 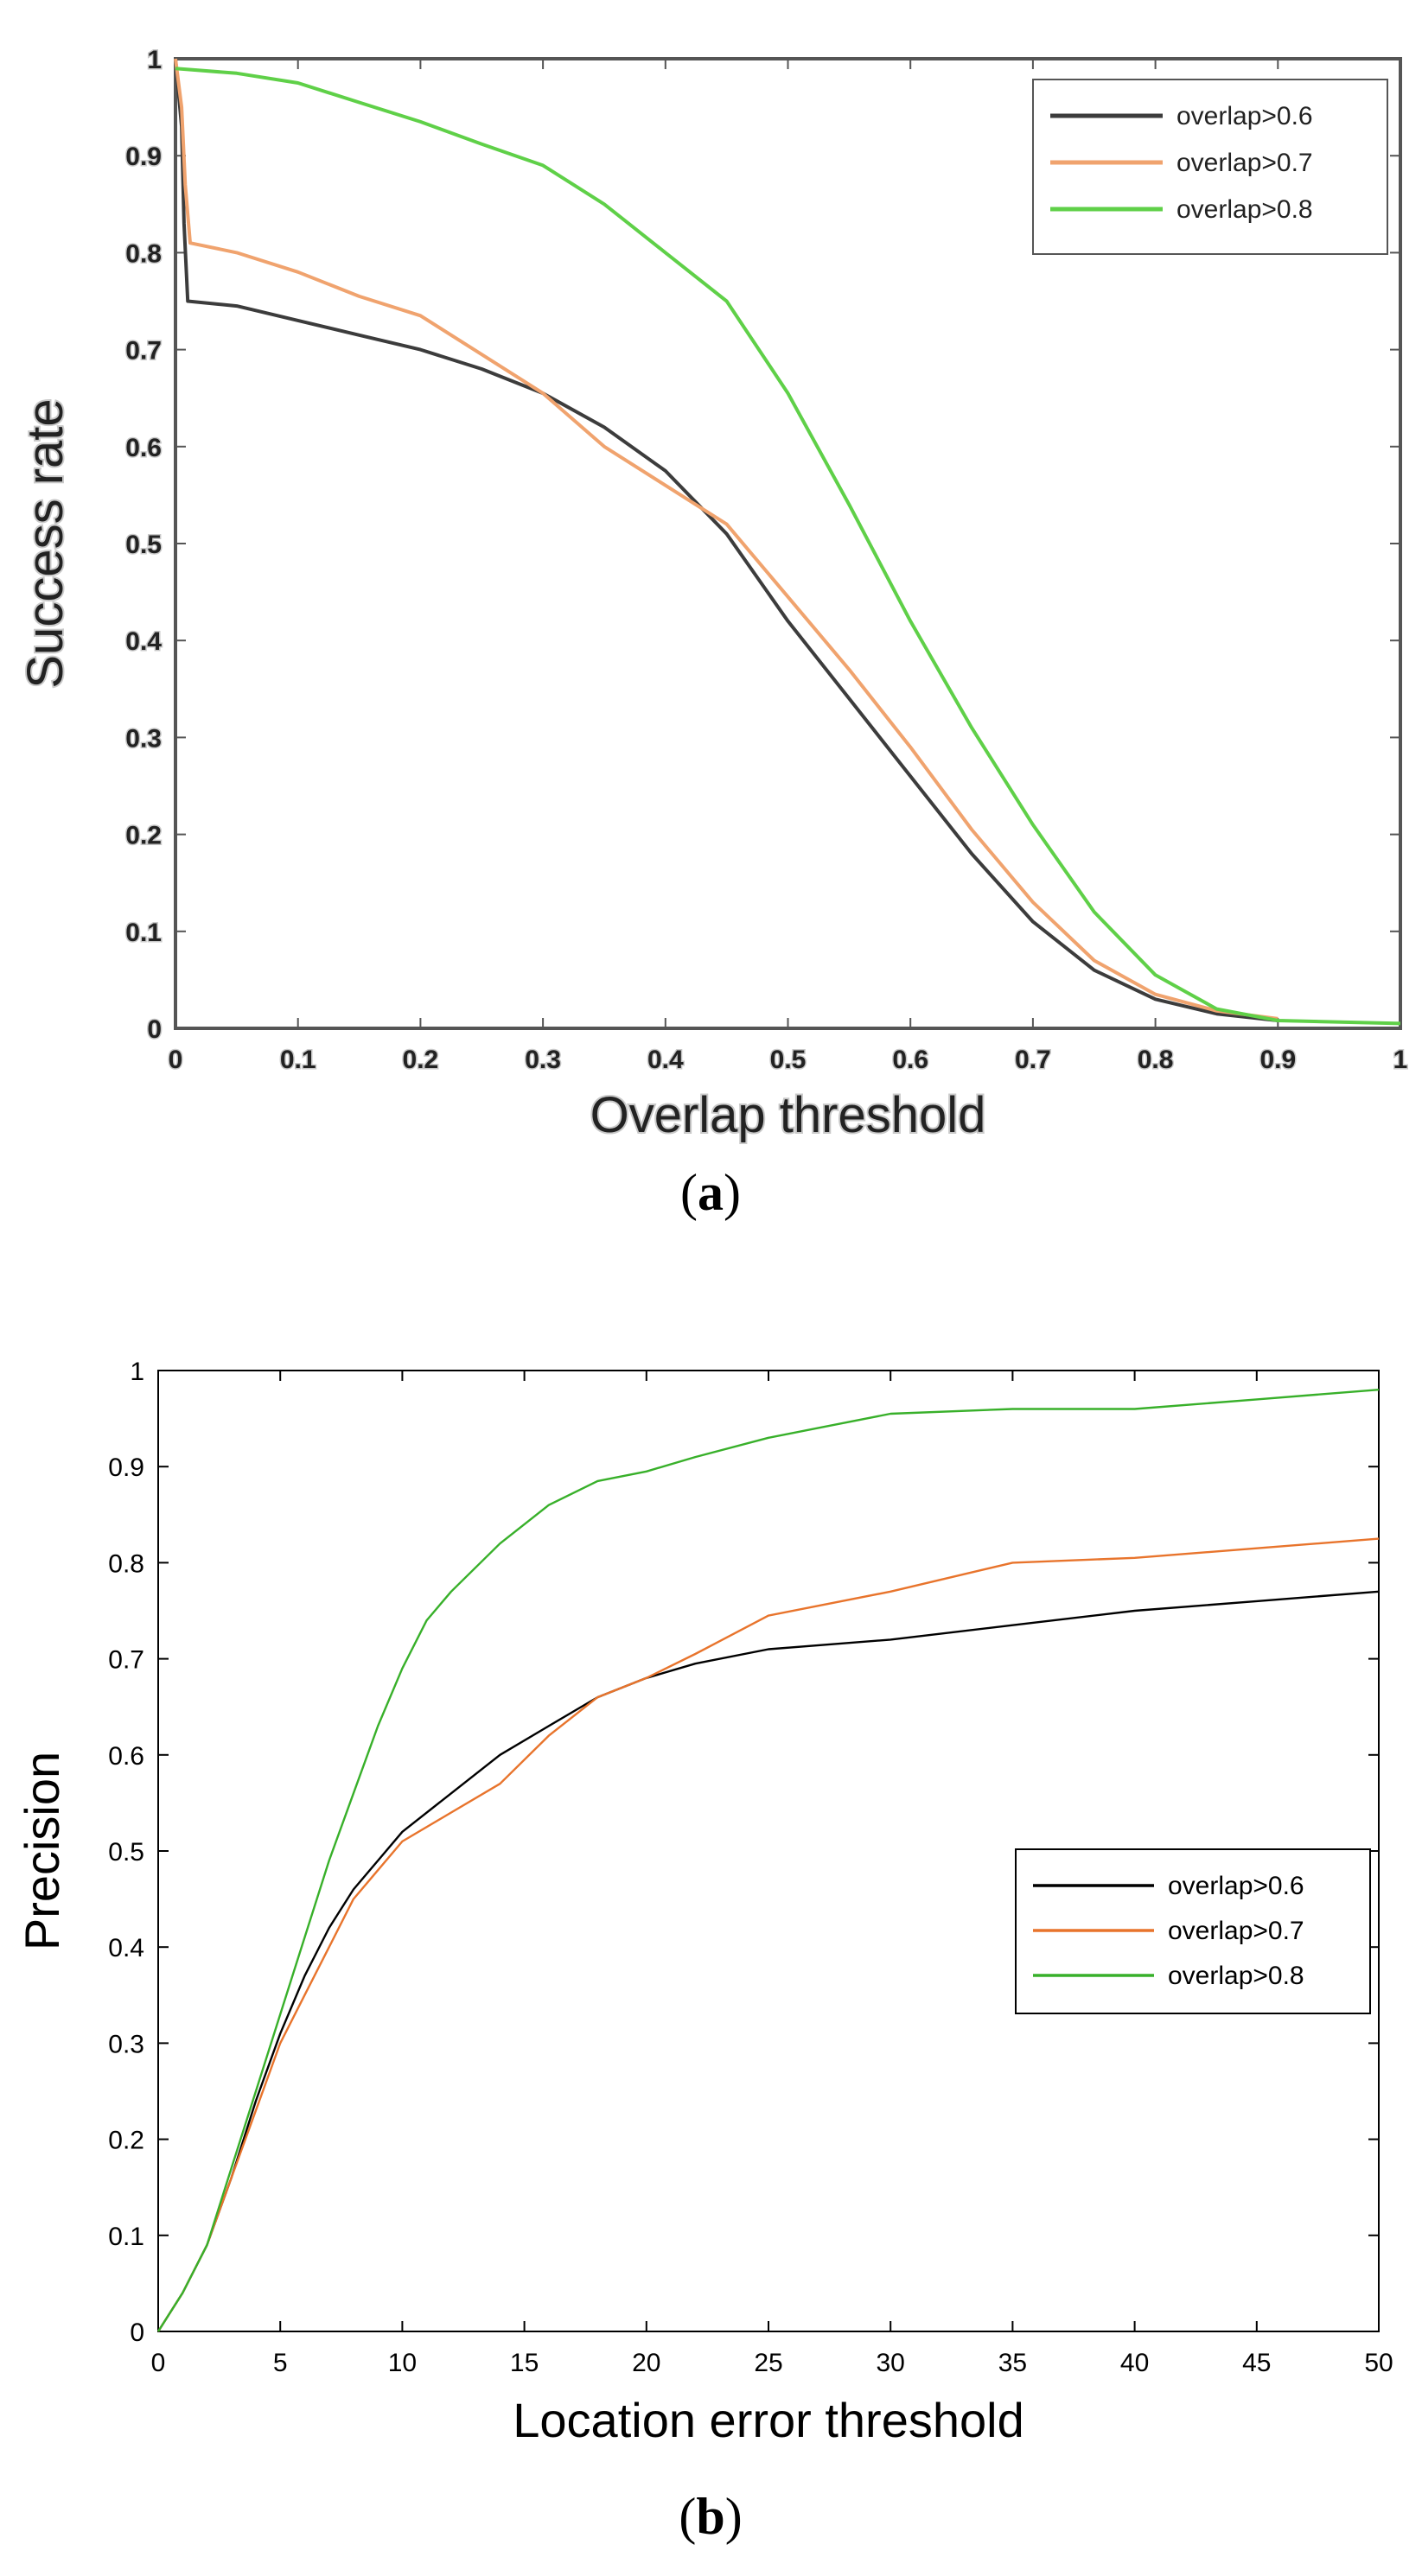 I want to click on panel-caption-letter: a, so click(x=711, y=1193).